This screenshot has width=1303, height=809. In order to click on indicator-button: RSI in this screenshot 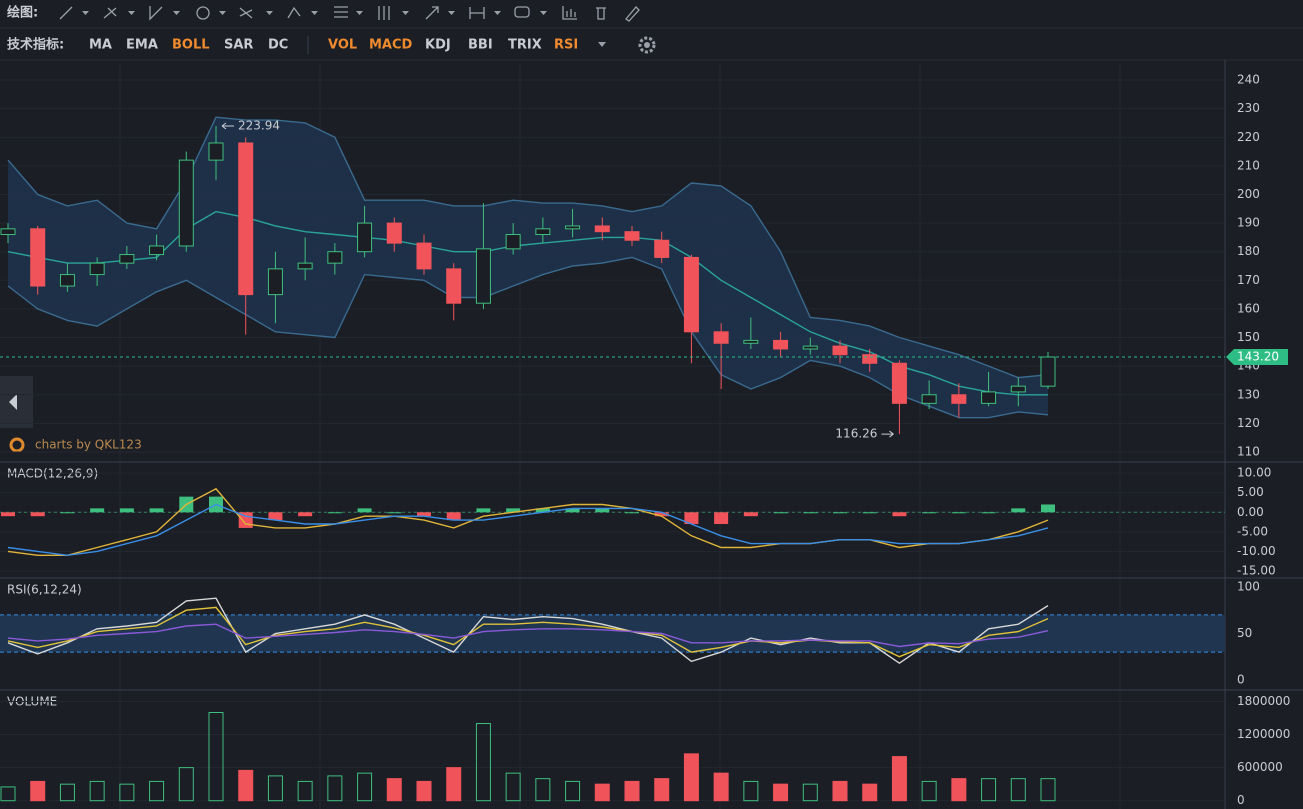, I will do `click(566, 45)`.